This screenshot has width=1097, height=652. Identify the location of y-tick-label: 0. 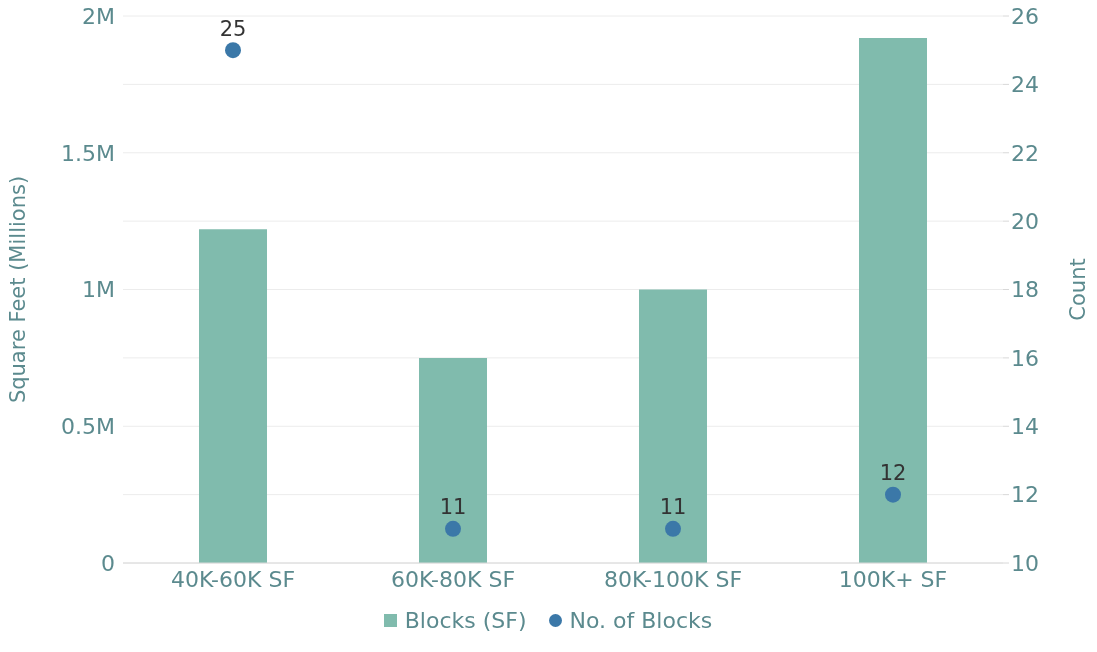
(108, 563).